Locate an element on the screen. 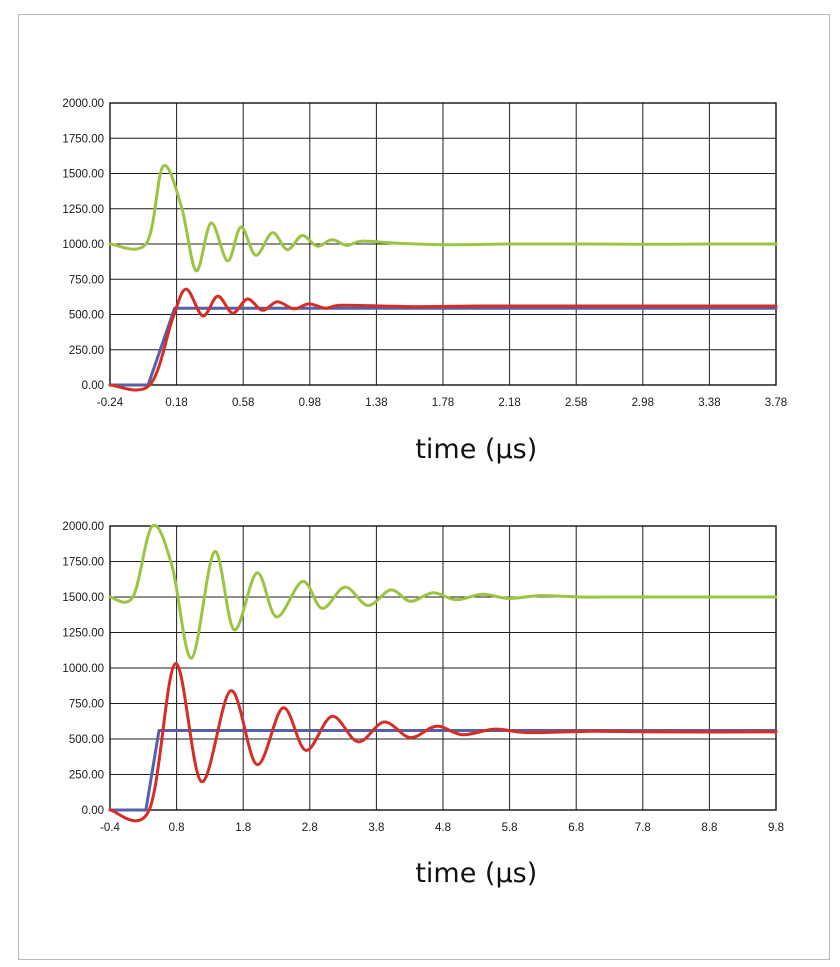 Image resolution: width=840 pixels, height=967 pixels. x-tick-label: 5.8 is located at coordinates (510, 828).